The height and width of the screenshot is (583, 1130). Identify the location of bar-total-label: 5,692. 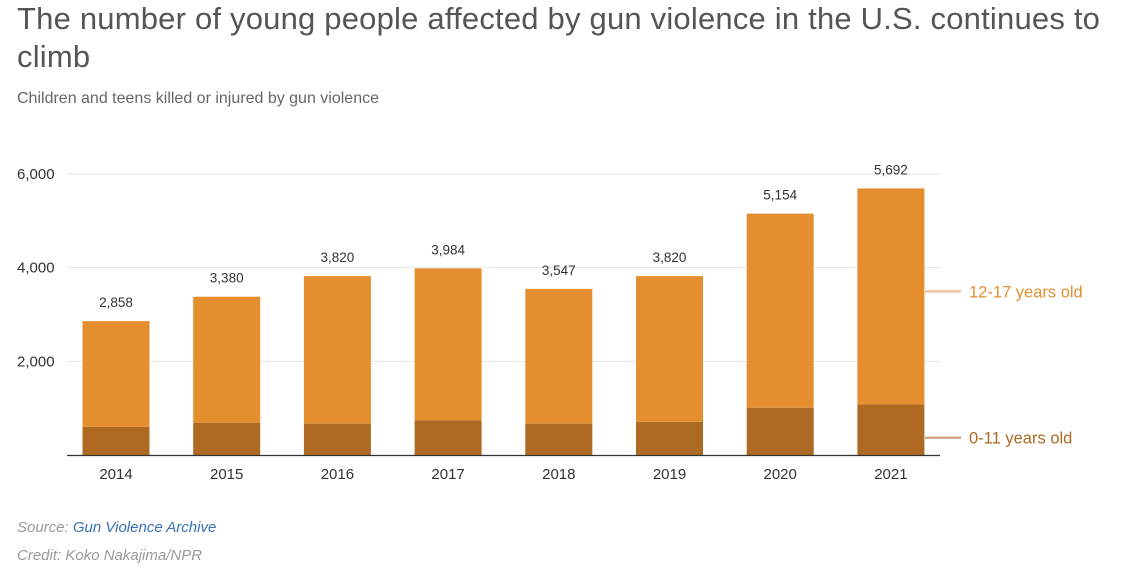
(891, 169).